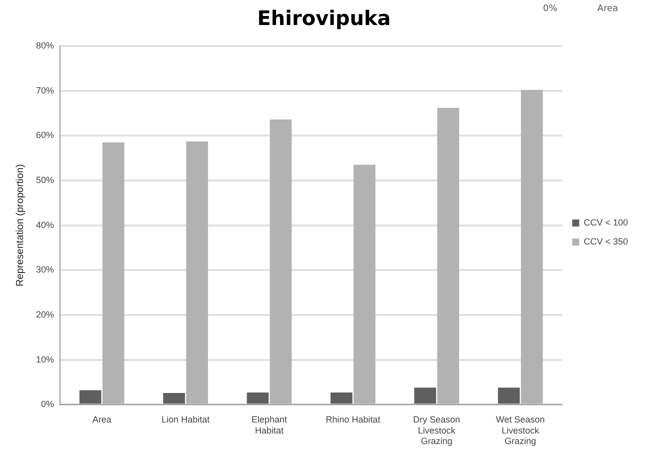 The image size is (648, 461). What do you see at coordinates (606, 222) in the screenshot?
I see `legend-label: CCV < 100` at bounding box center [606, 222].